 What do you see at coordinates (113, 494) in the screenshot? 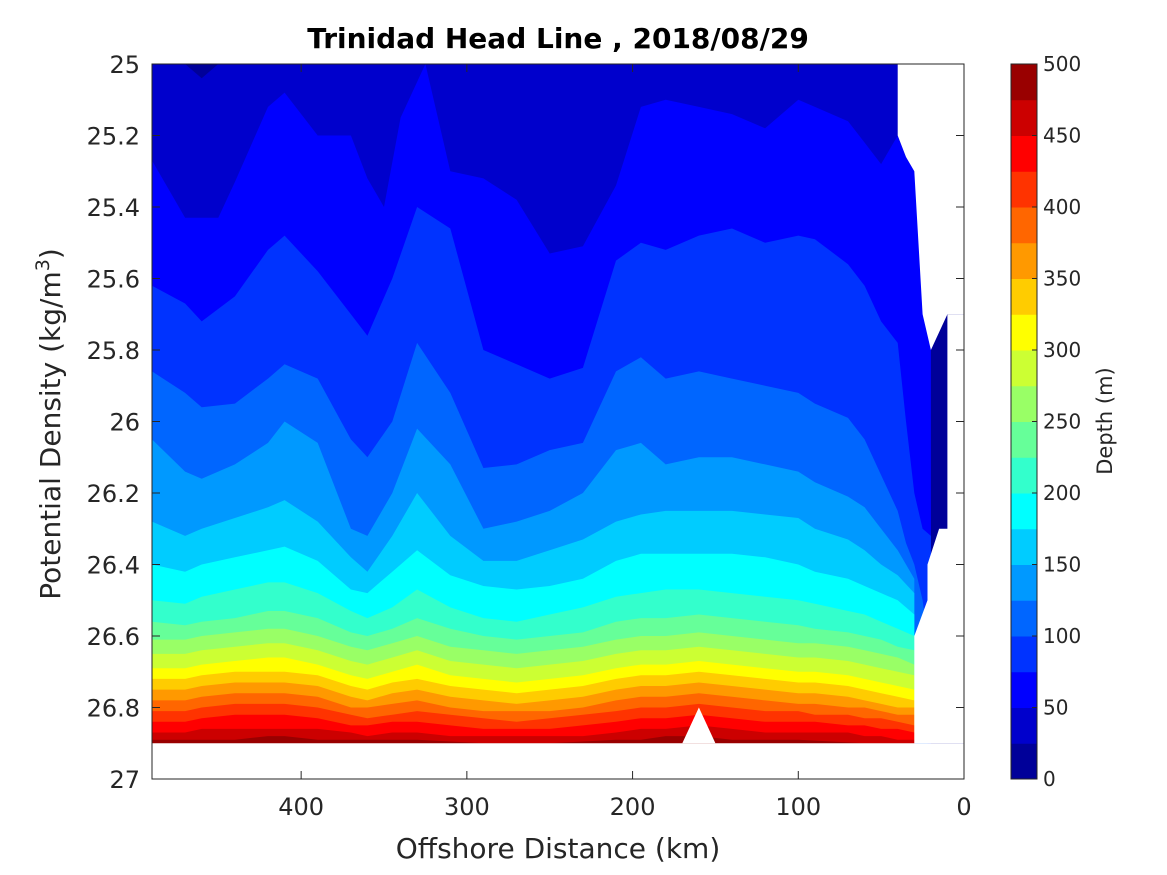
I see `y-tick-label: 26.2` at bounding box center [113, 494].